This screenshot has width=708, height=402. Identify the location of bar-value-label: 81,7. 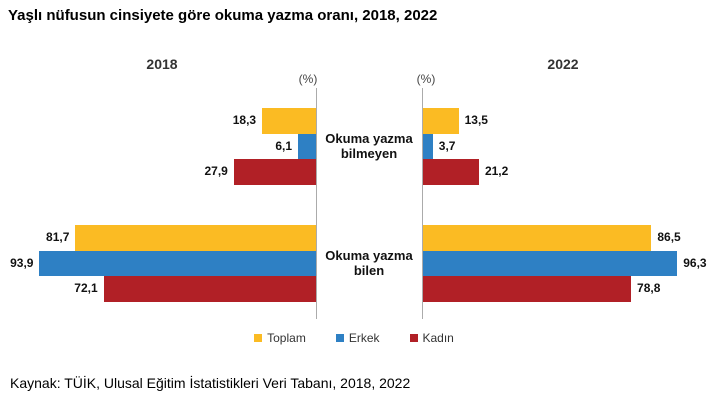
(58, 237).